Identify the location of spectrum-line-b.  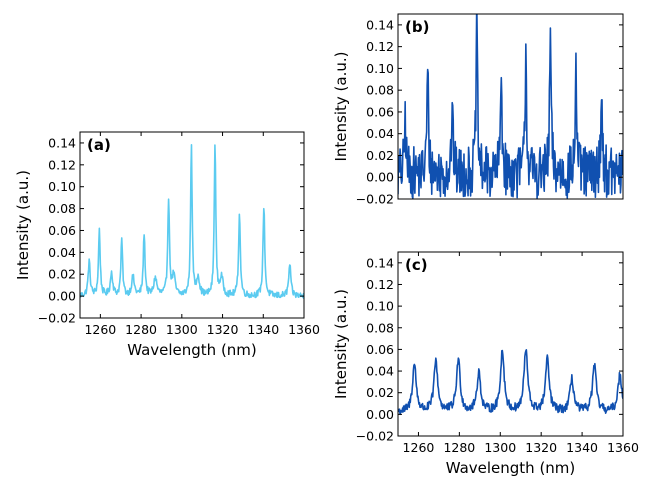
(510, 106).